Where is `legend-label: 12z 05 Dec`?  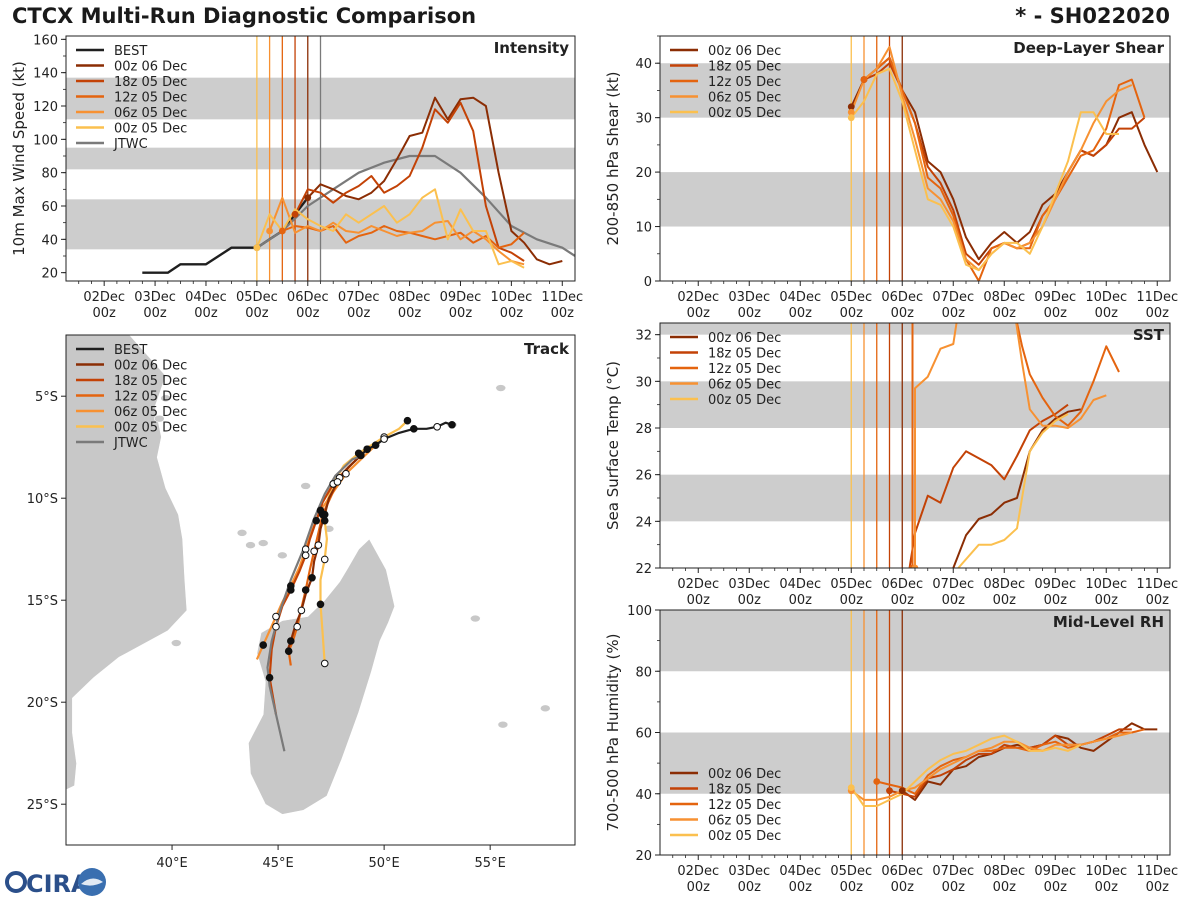 legend-label: 12z 05 Dec is located at coordinates (150, 397).